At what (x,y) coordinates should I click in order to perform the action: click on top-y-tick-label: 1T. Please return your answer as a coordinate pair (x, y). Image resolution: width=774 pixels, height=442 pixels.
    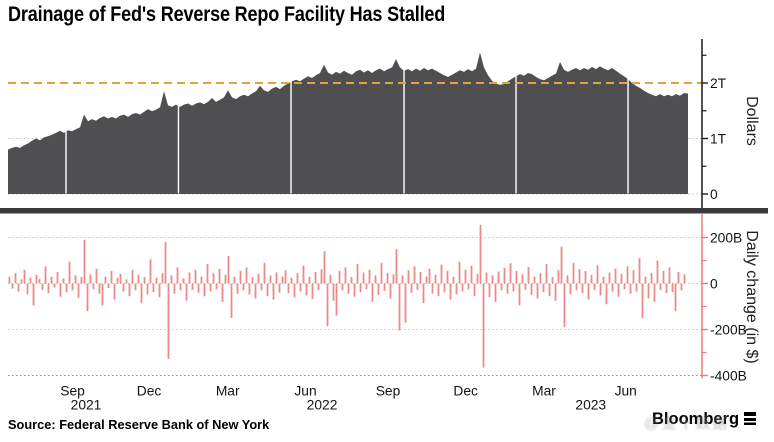
    Looking at the image, I should click on (718, 138).